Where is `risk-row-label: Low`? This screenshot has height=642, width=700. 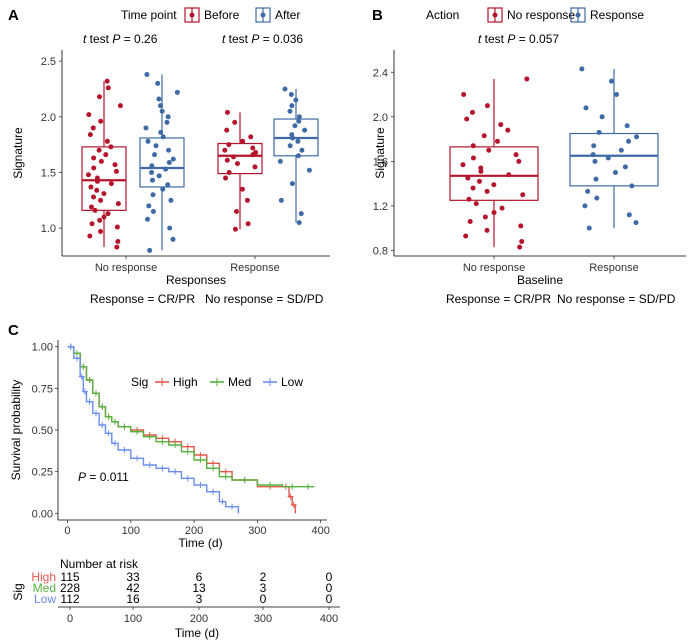
risk-row-label: Low is located at coordinates (45, 599).